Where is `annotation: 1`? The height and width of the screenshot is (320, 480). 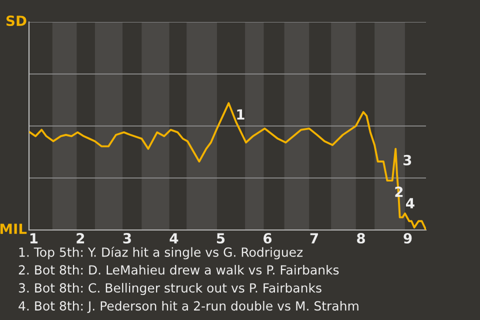
annotation: 1 is located at coordinates (240, 114).